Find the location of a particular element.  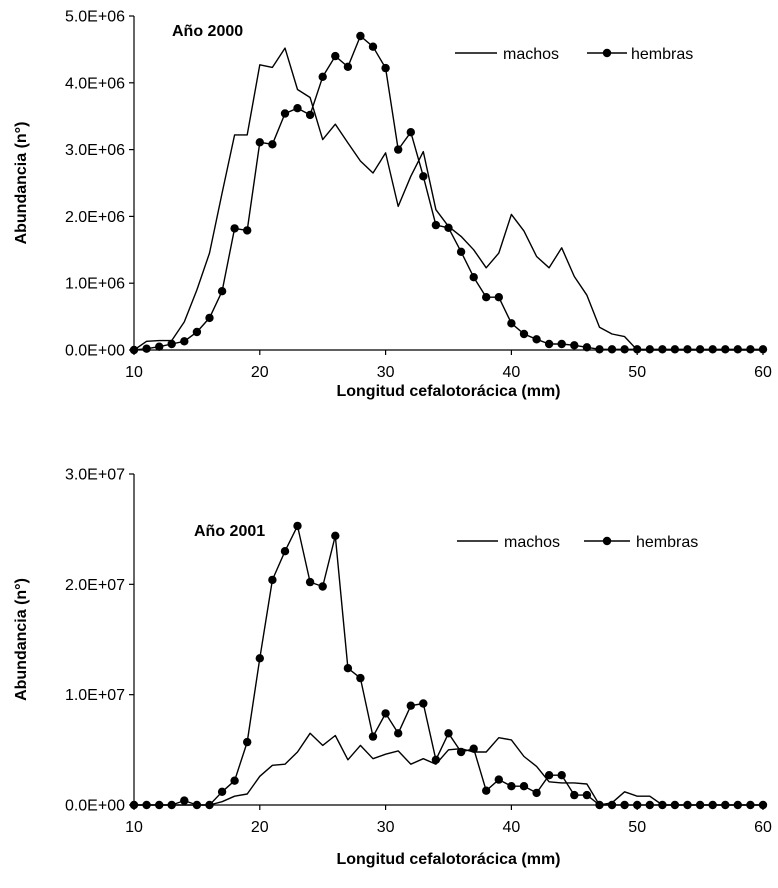

y-axis-title: Abundancia (n°) is located at coordinates (21, 183).